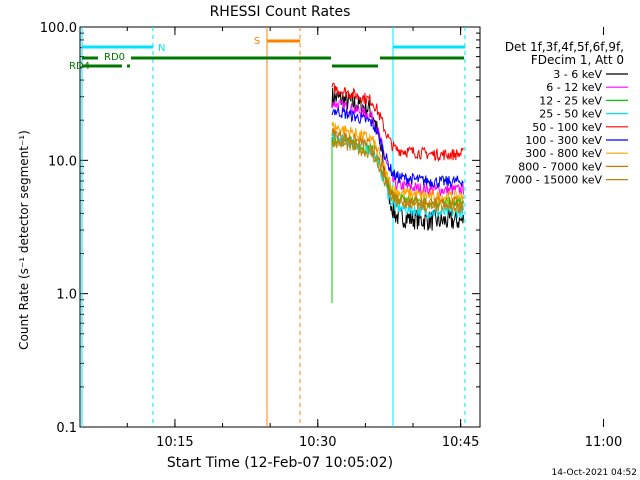 Image resolution: width=640 pixels, height=480 pixels. I want to click on legend-label: 300 - 800 keV, so click(563, 153).